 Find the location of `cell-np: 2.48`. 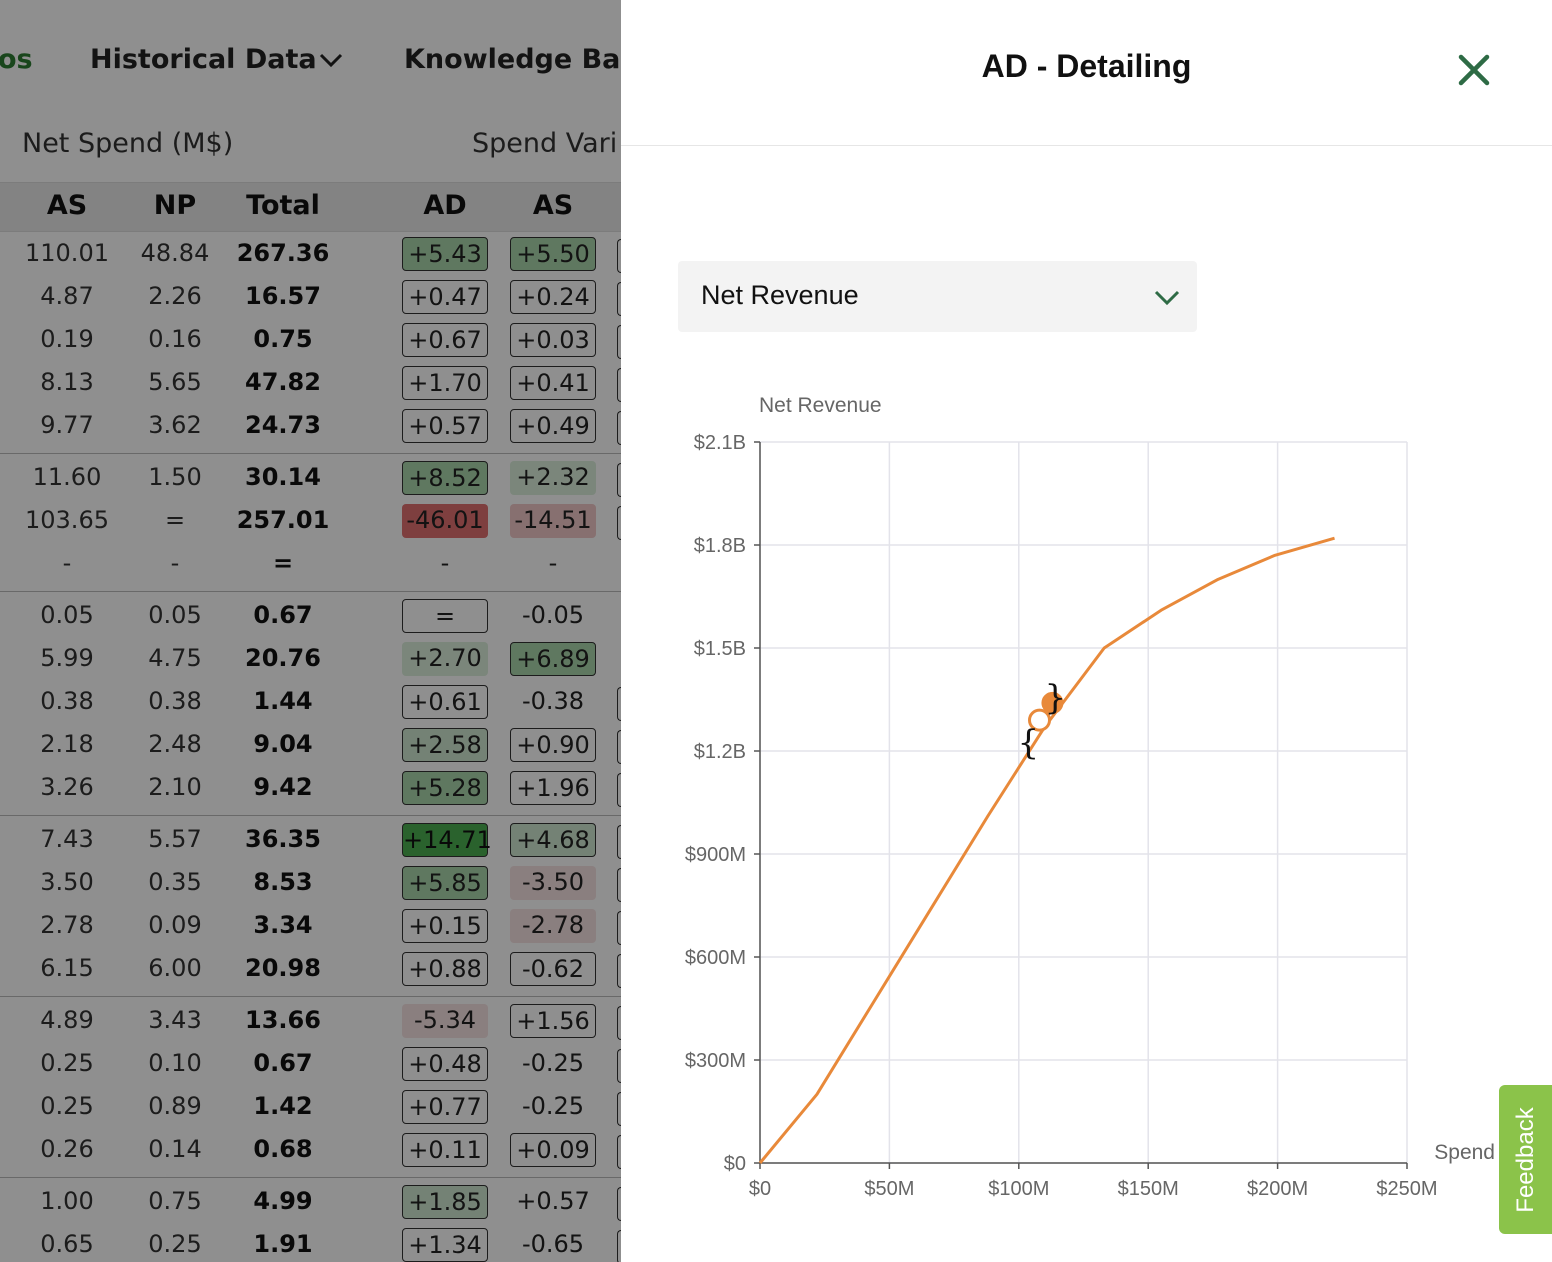

cell-np: 2.48 is located at coordinates (175, 744).